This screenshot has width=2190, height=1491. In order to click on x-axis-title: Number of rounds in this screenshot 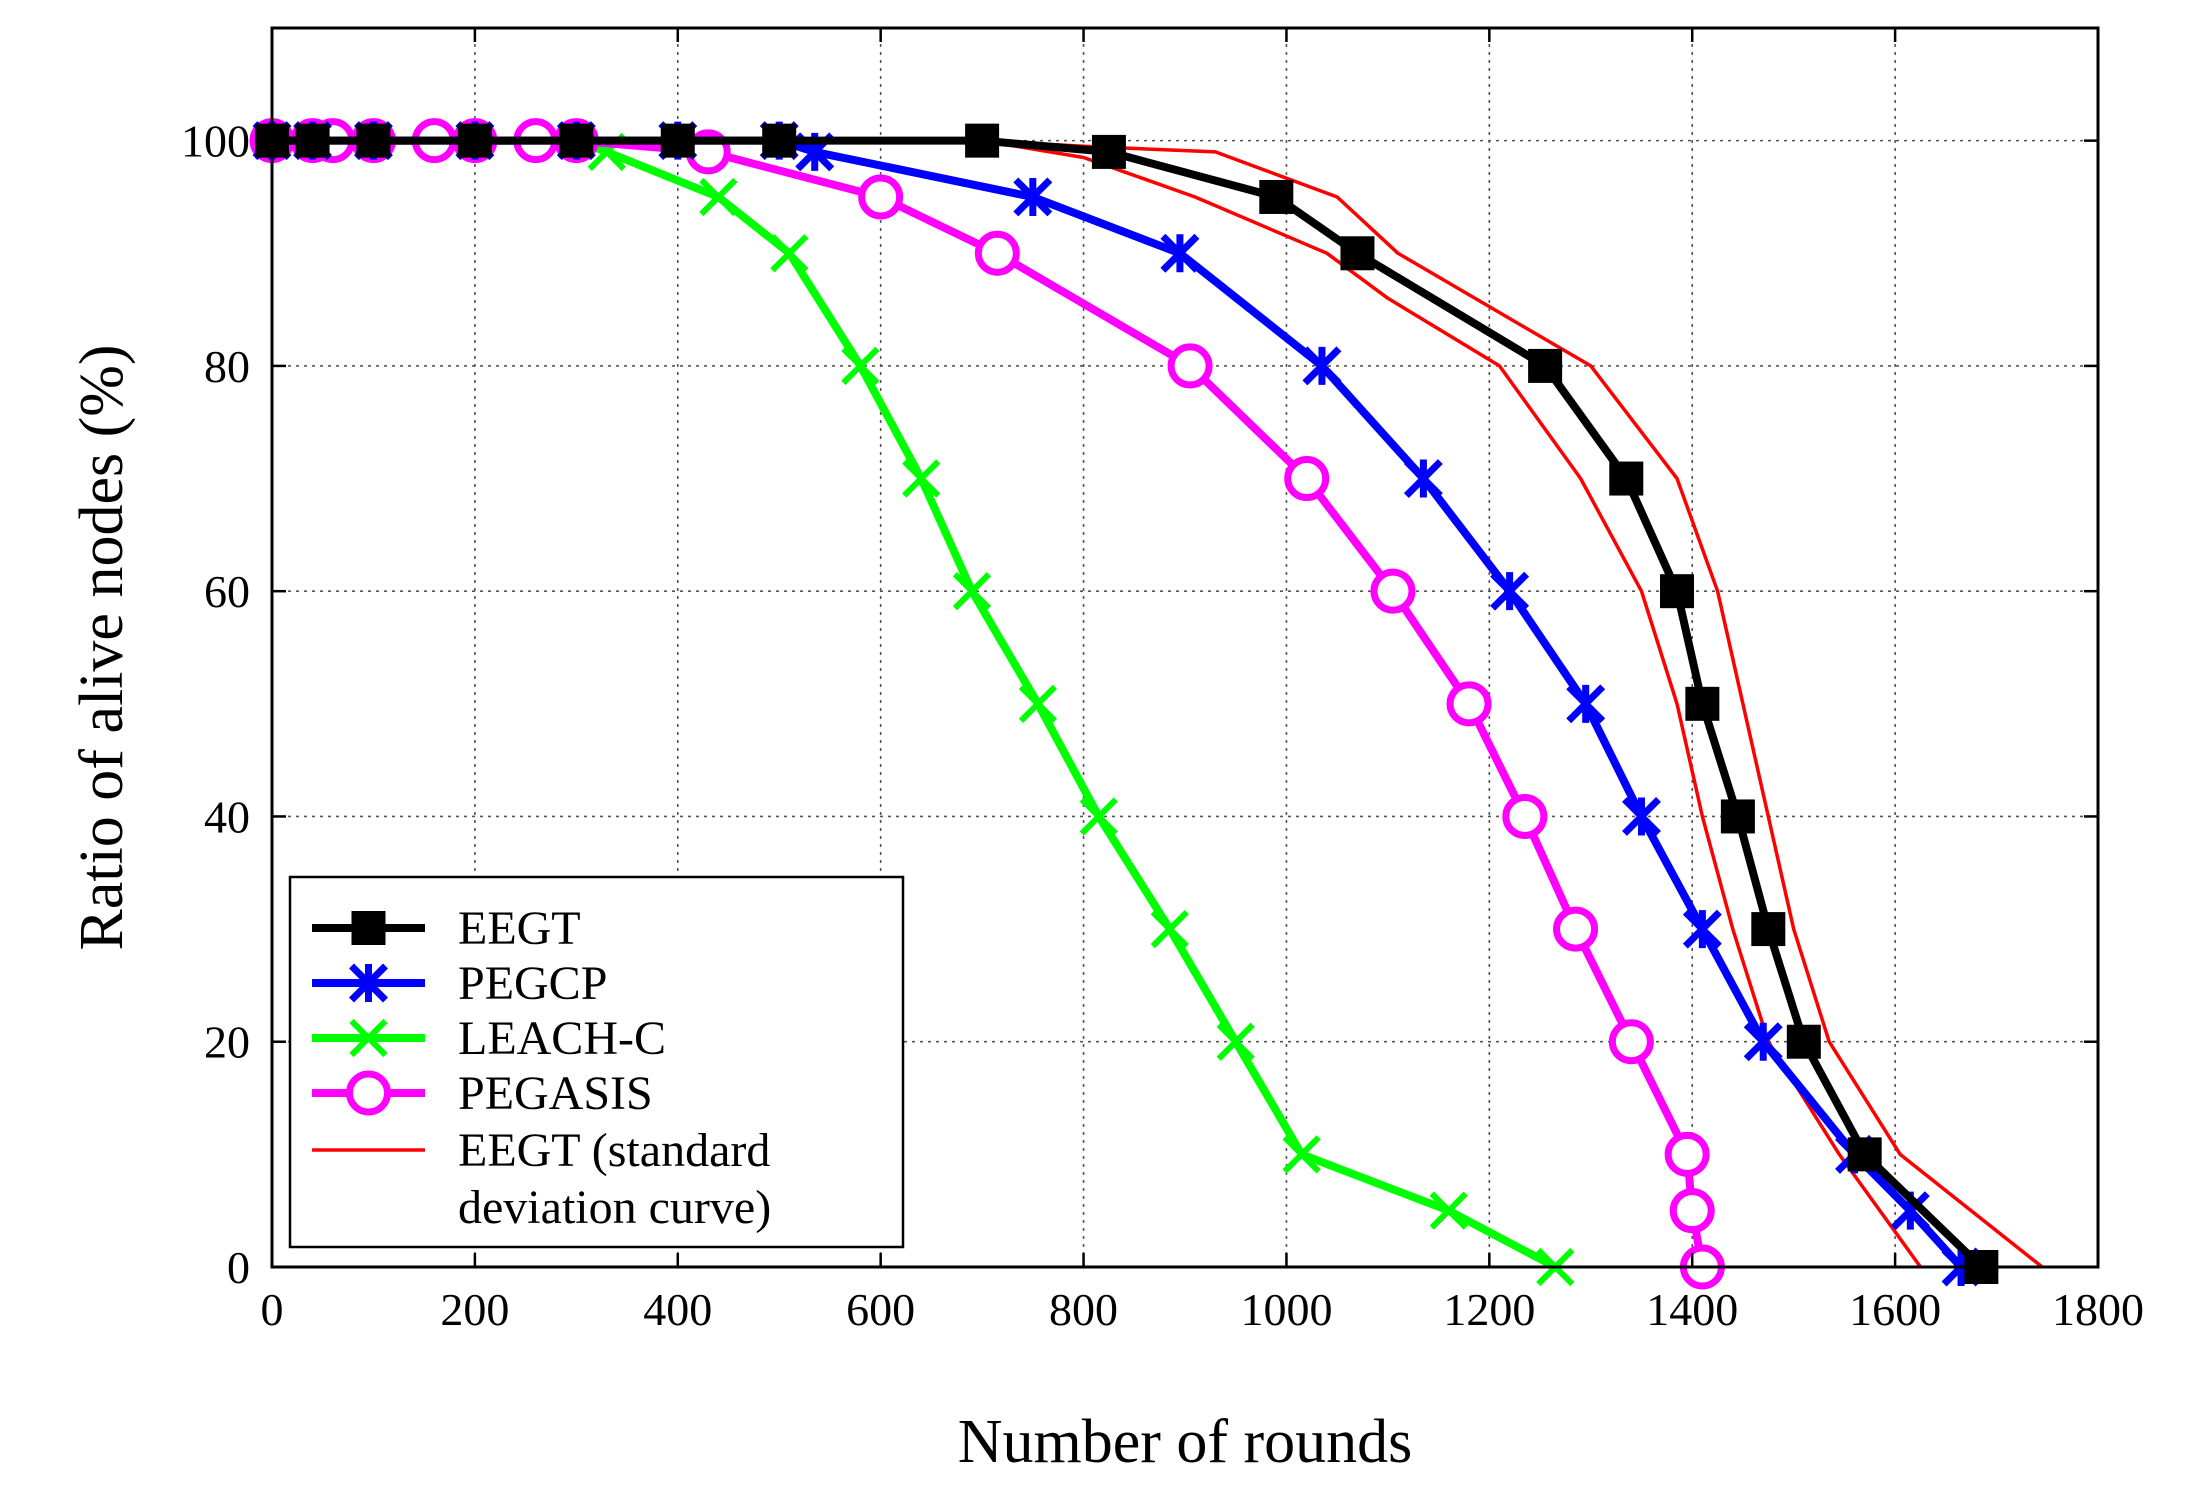, I will do `click(1185, 1442)`.